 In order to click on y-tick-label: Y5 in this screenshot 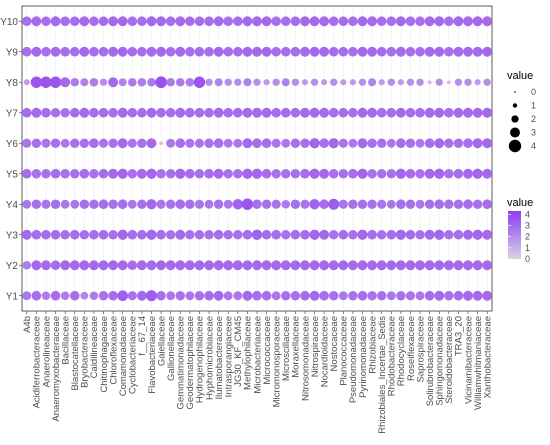, I will do `click(12, 174)`.